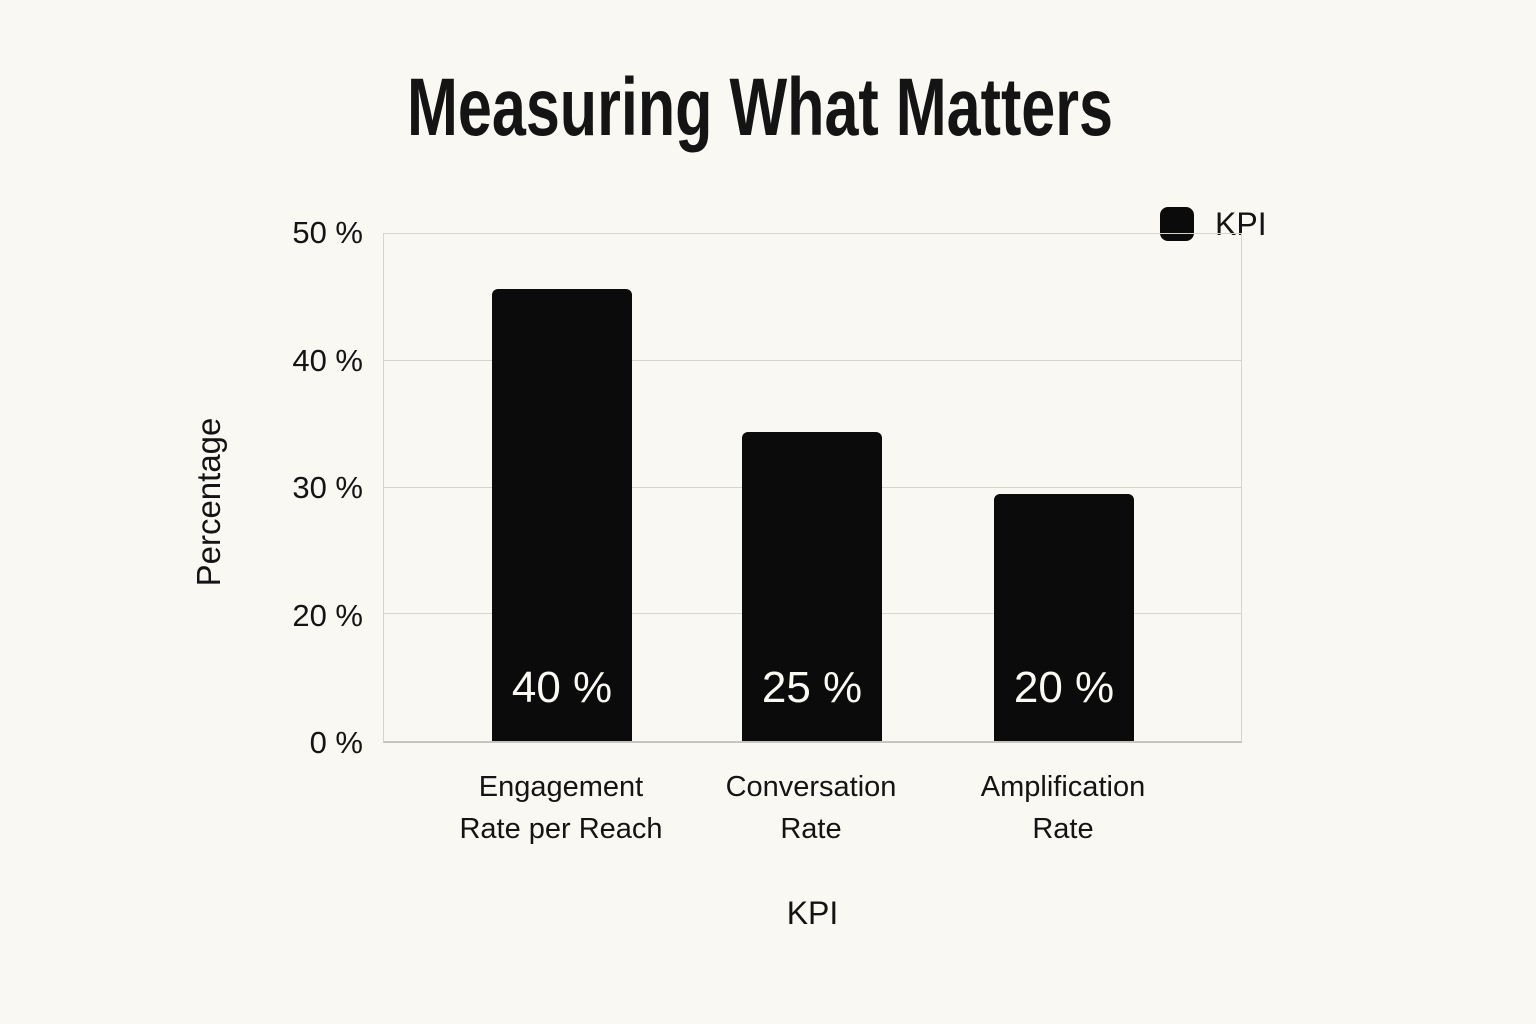 This screenshot has width=1536, height=1024. What do you see at coordinates (561, 829) in the screenshot?
I see `x-tick-label-line: Rate per Reach` at bounding box center [561, 829].